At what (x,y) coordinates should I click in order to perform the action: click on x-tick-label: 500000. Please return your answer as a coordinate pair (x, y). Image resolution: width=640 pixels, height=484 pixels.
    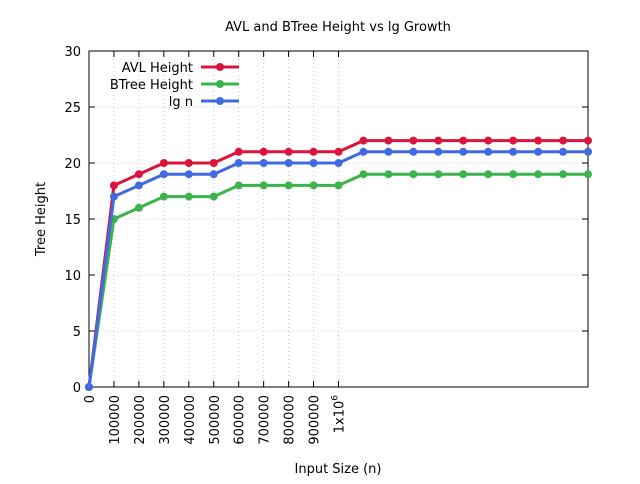
    Looking at the image, I should click on (215, 420).